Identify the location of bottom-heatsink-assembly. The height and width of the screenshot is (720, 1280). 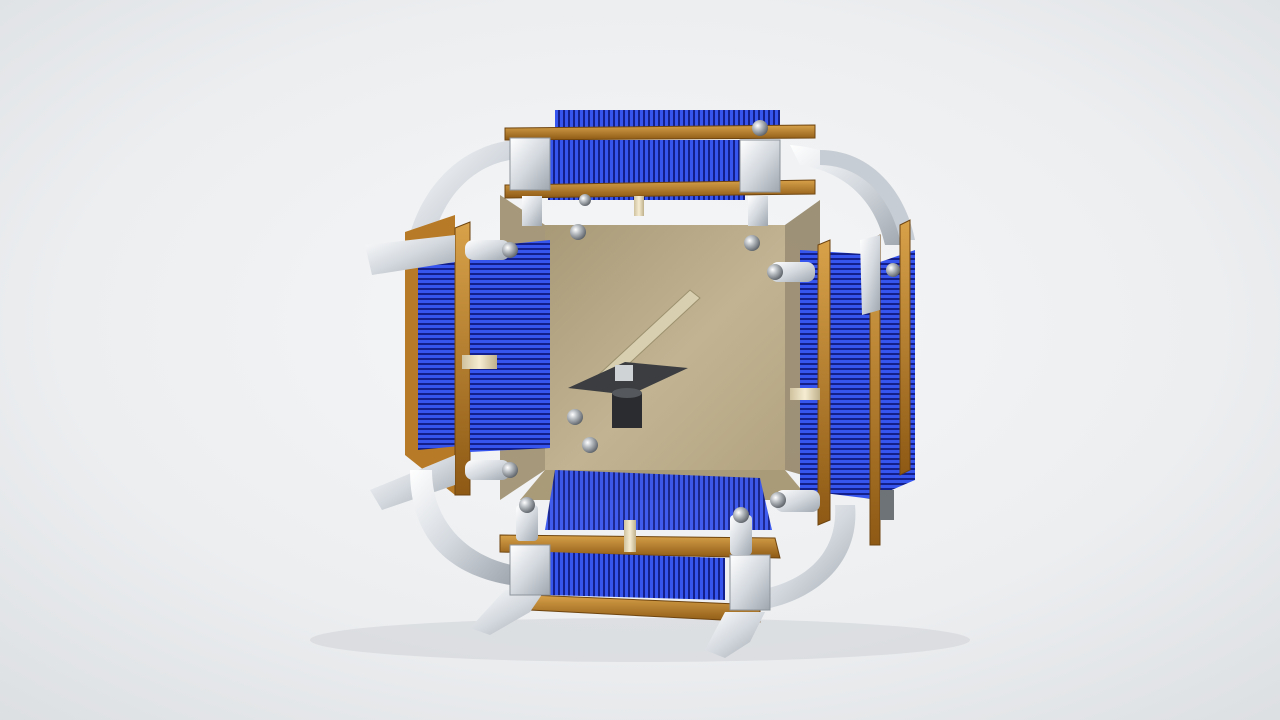
(625, 564).